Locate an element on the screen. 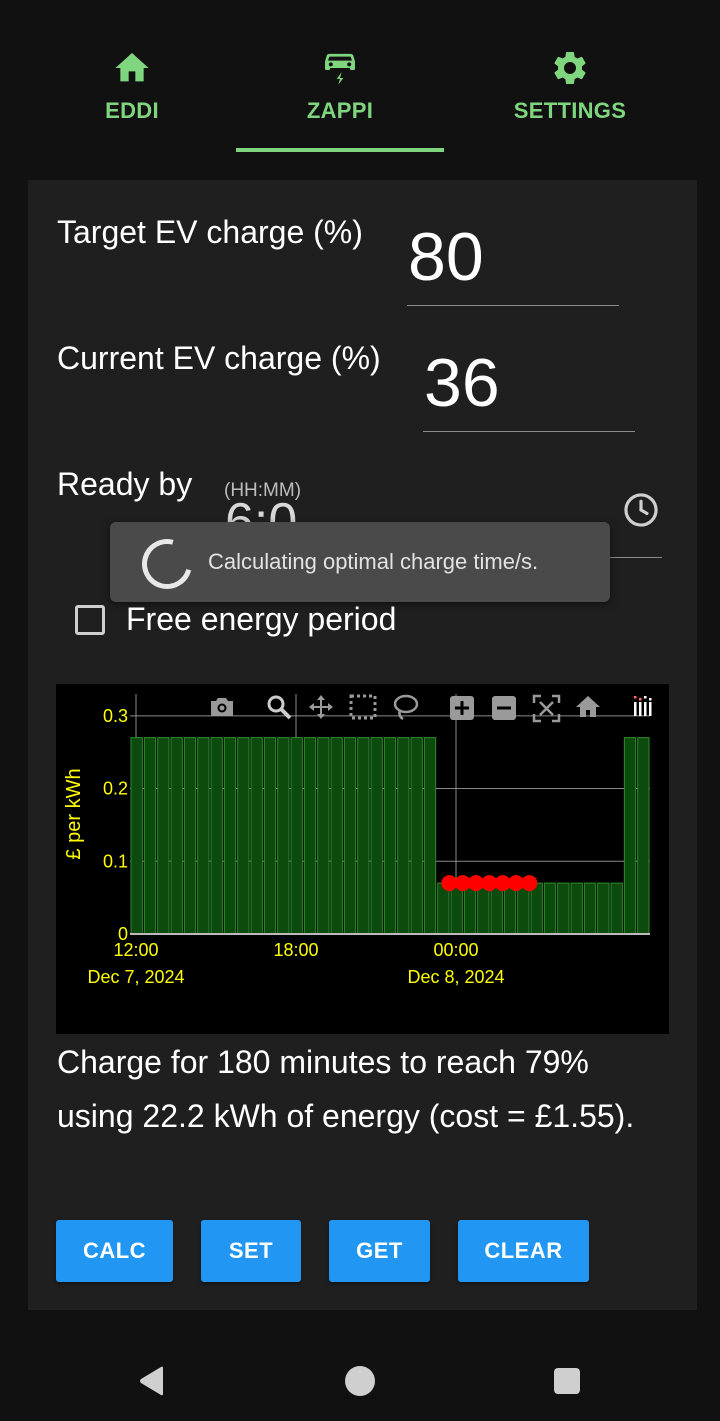 The image size is (720, 1421). tab-eddi: EDDI is located at coordinates (132, 98).